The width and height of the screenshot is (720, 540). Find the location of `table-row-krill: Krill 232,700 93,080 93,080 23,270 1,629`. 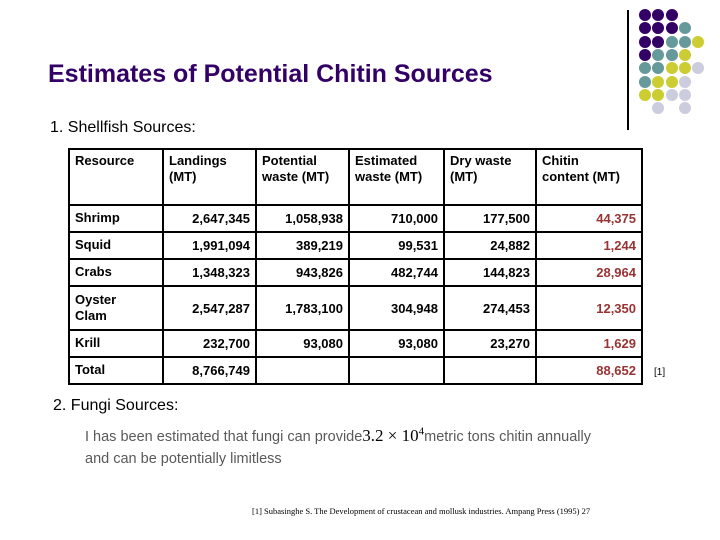

table-row-krill: Krill 232,700 93,080 93,080 23,270 1,629 is located at coordinates (355, 343).